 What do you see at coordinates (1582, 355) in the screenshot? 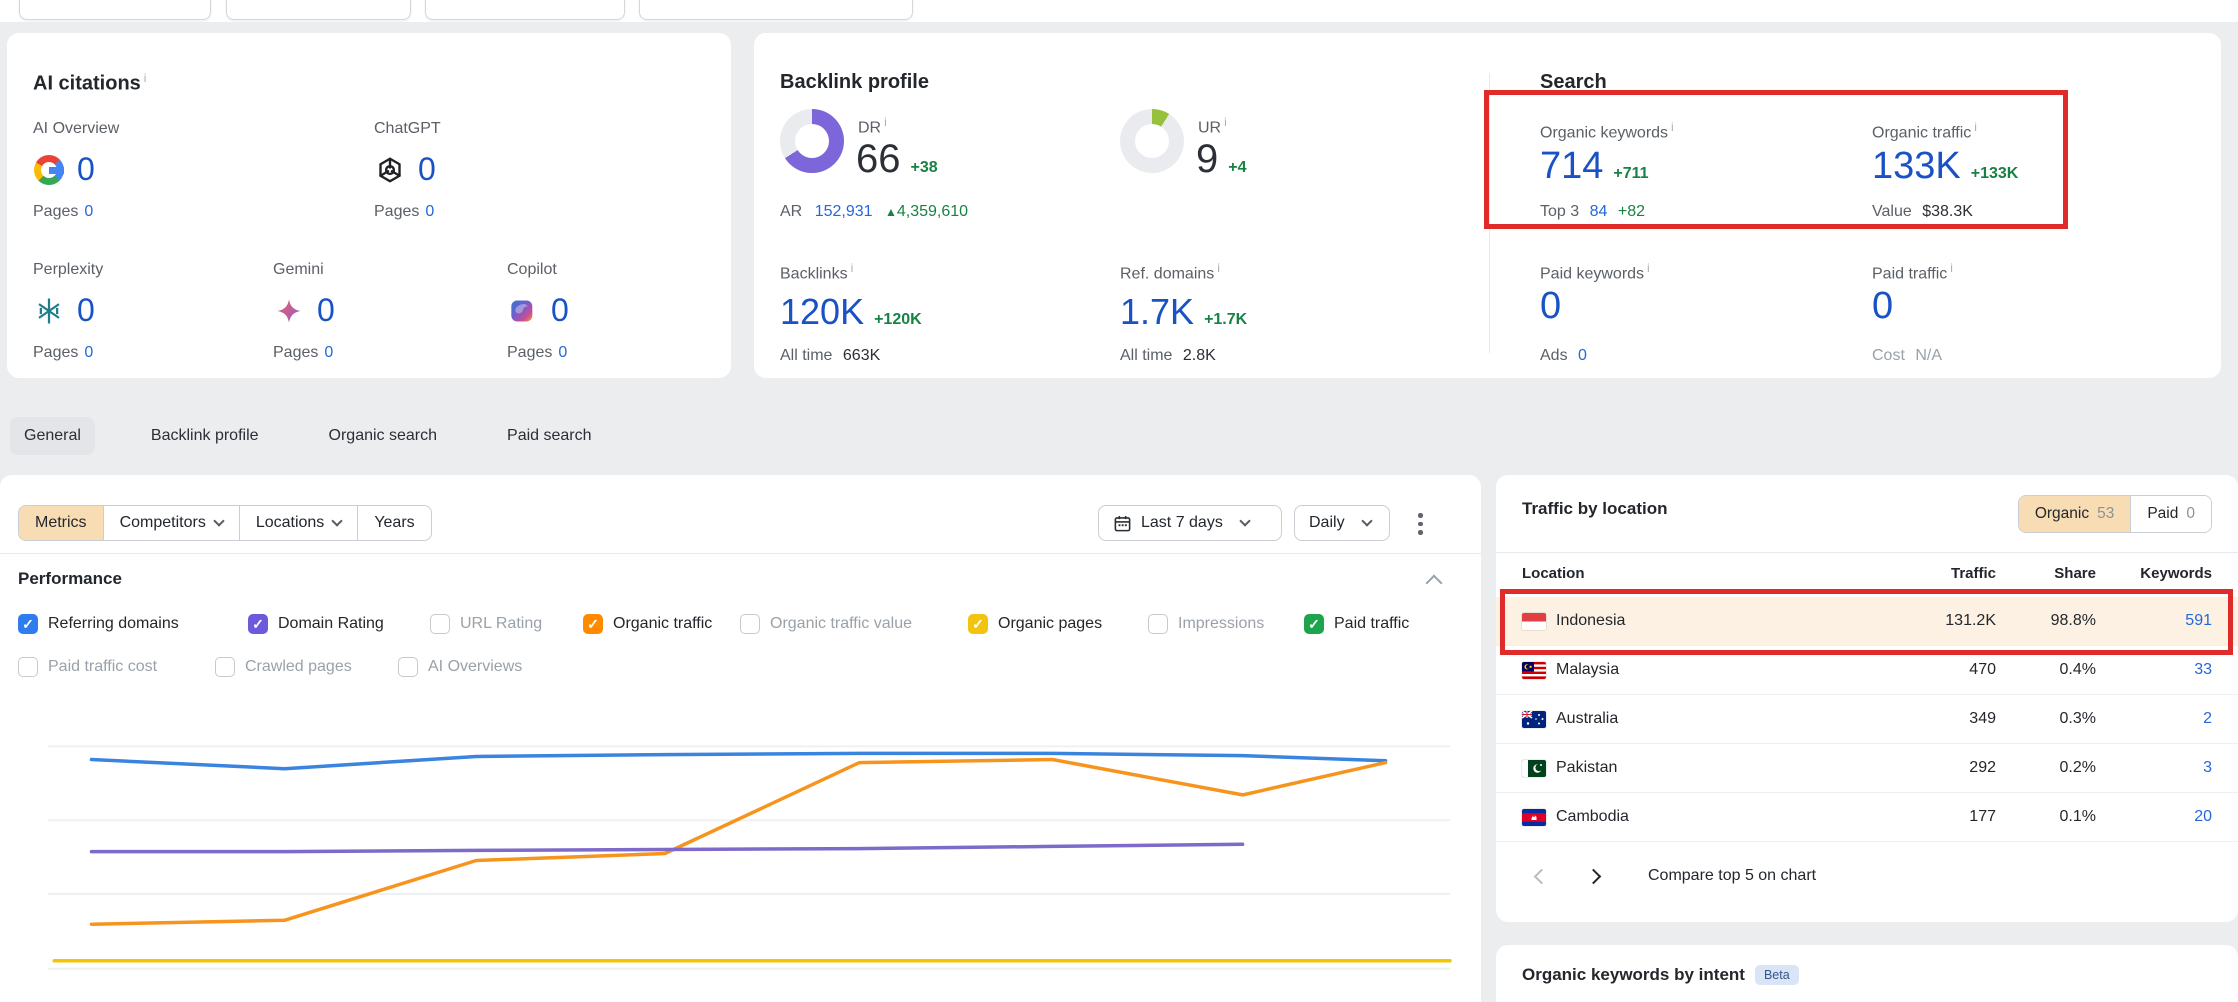
I see `ads-link: 0` at bounding box center [1582, 355].